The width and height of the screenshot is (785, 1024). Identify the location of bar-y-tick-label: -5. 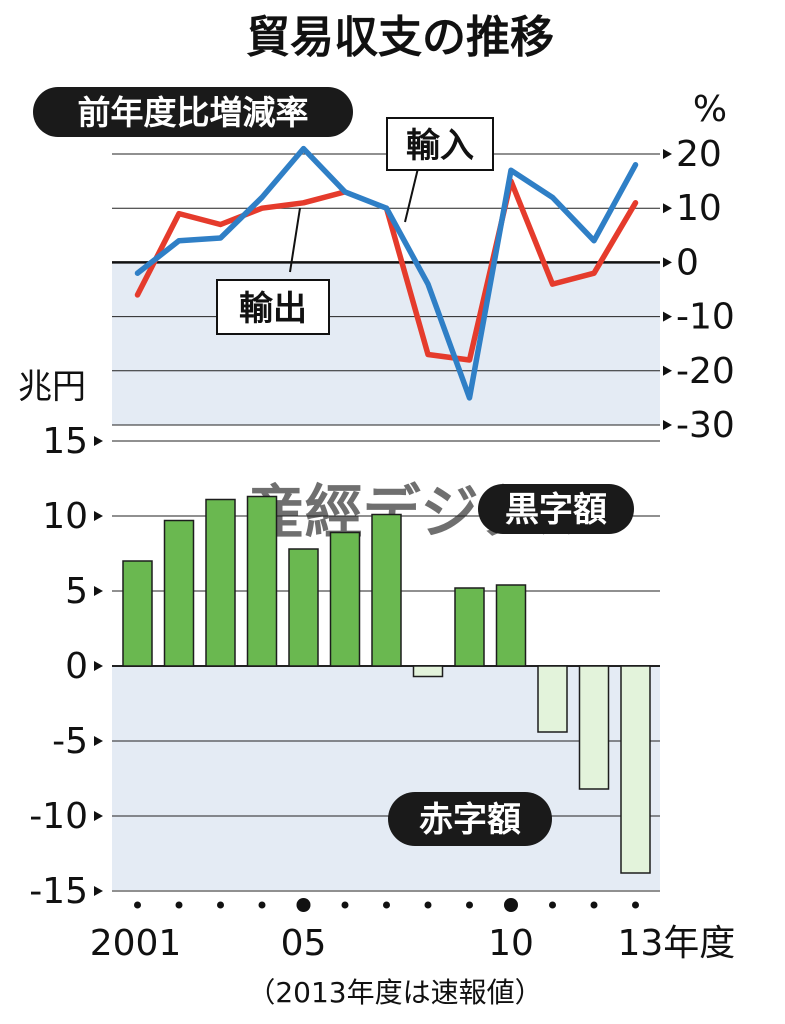
(70, 741).